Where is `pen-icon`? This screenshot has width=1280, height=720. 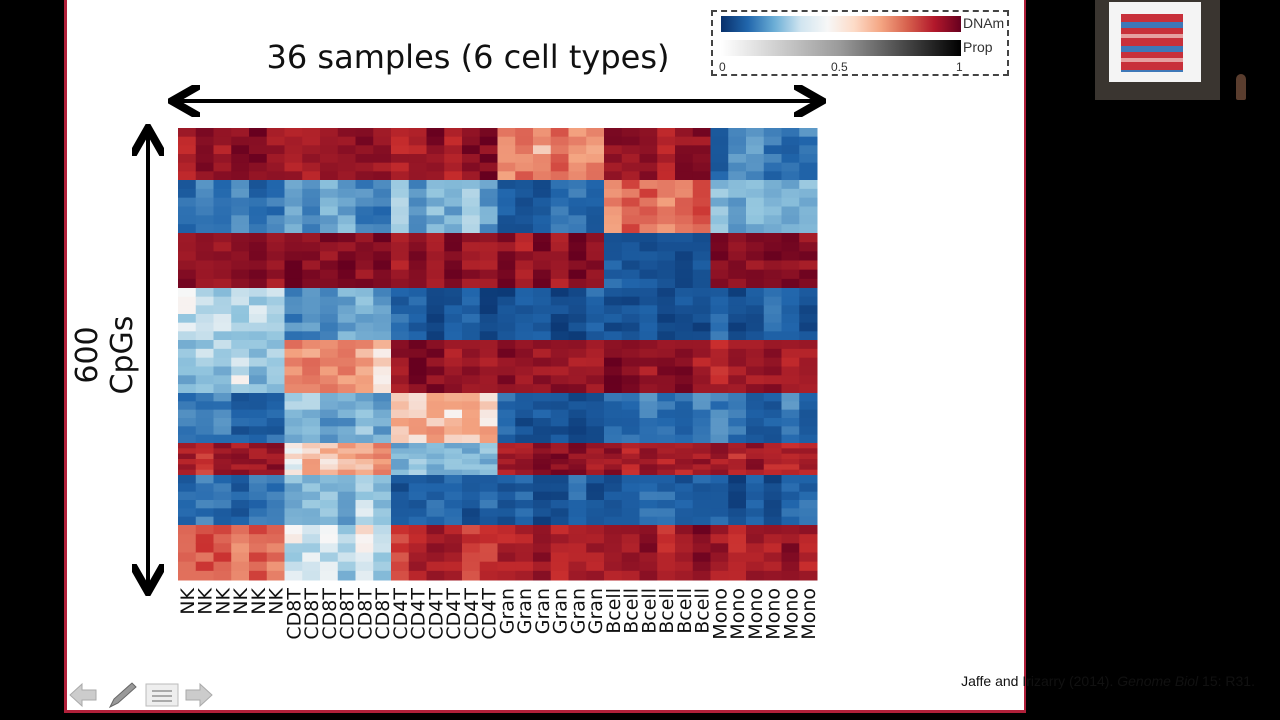
pen-icon is located at coordinates (122, 695).